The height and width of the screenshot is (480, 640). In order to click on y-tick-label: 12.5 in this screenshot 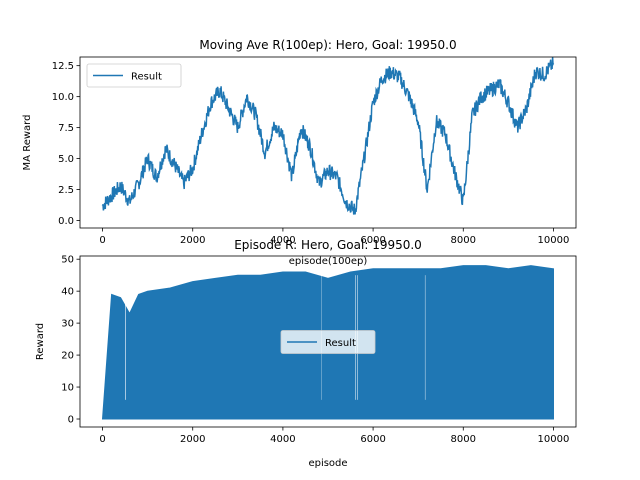, I will do `click(63, 66)`.